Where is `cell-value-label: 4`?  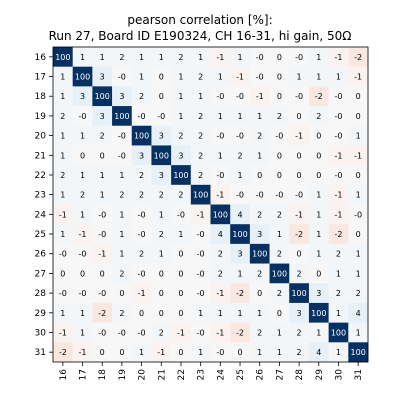
cell-value-label: 4 is located at coordinates (220, 234).